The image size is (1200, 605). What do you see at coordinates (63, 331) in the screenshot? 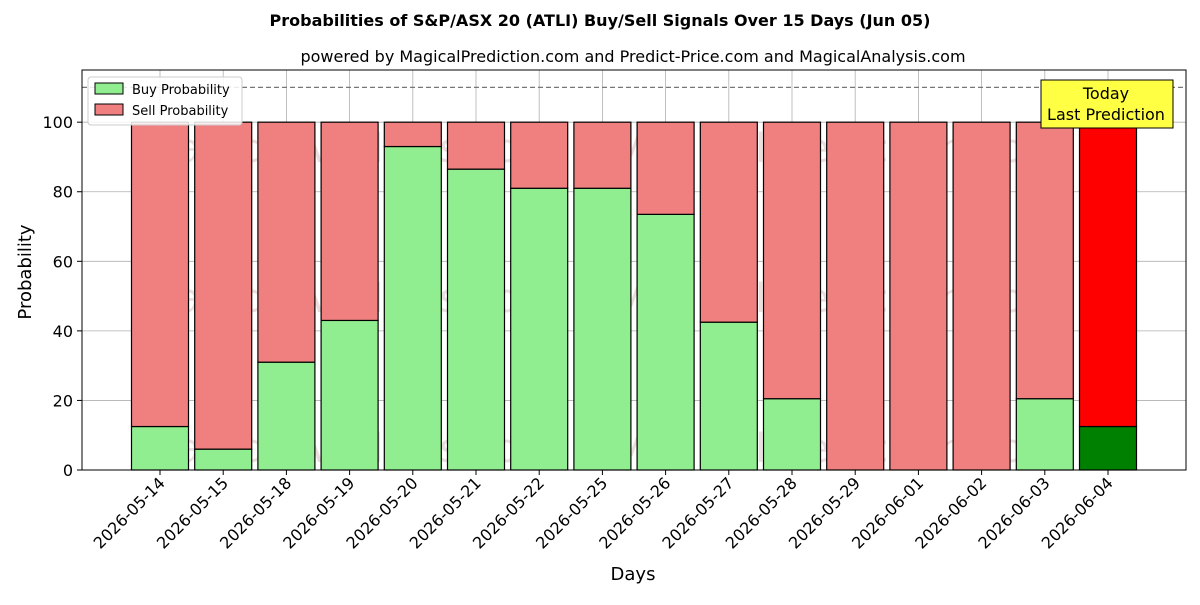
I see `y-tick-label: 40` at bounding box center [63, 331].